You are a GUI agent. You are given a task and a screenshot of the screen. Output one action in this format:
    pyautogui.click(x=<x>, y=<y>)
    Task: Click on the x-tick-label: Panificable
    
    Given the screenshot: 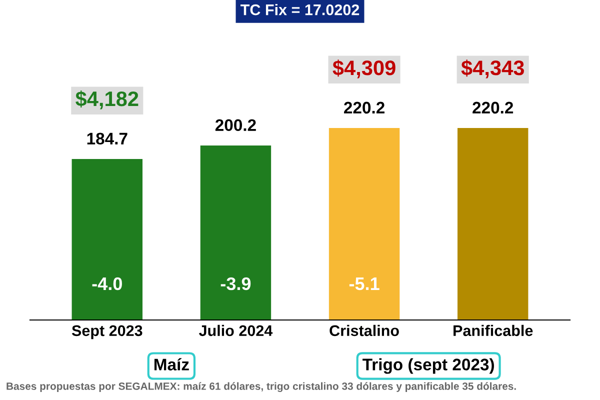 What is the action you would take?
    pyautogui.click(x=493, y=330)
    